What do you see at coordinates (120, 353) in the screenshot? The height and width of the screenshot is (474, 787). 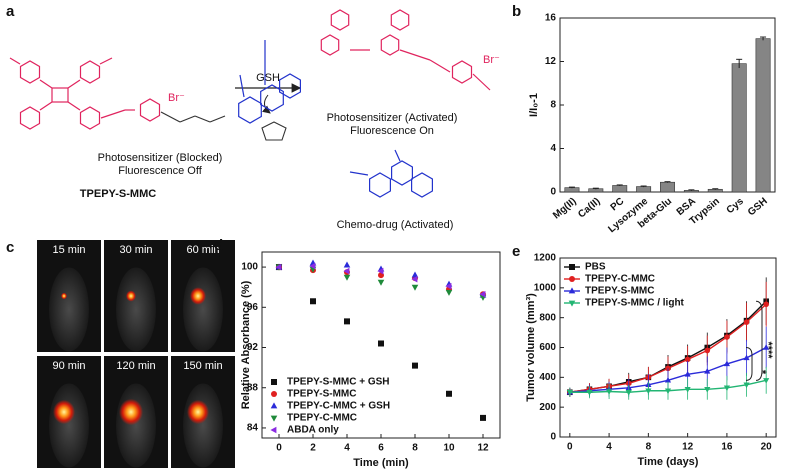 I see `image-panel: c 15 min 30 min 60 min 90 min 120 min 150 min` at bounding box center [120, 353].